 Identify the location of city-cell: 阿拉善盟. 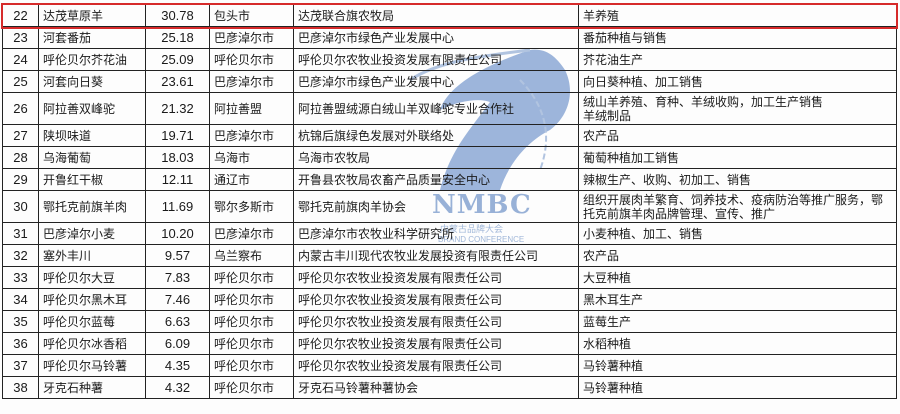
(251, 108).